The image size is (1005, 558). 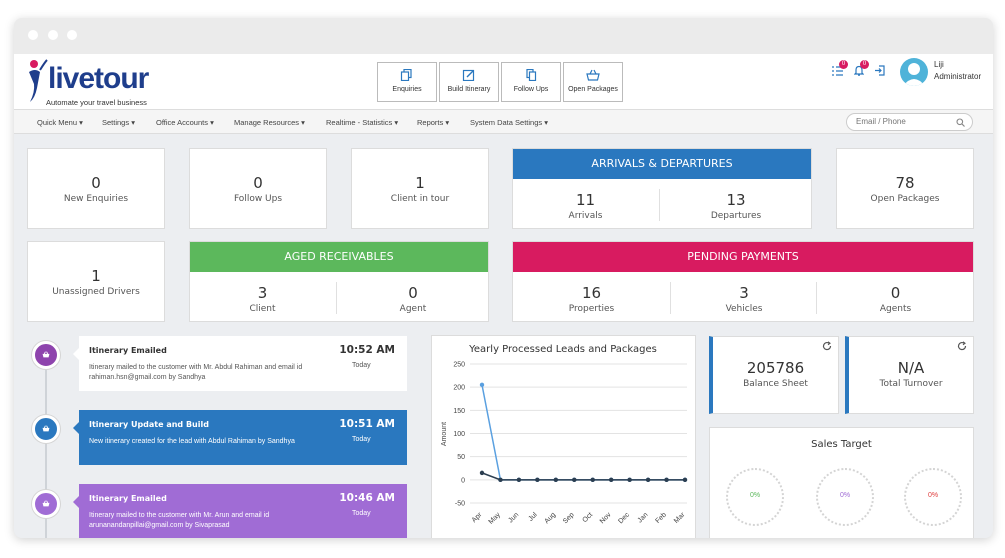 I want to click on window-dot, so click(x=33, y=35).